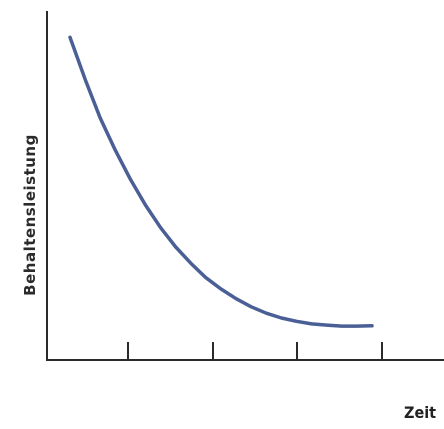  Describe the element at coordinates (255, 351) in the screenshot. I see `x-axis-ticks` at that location.